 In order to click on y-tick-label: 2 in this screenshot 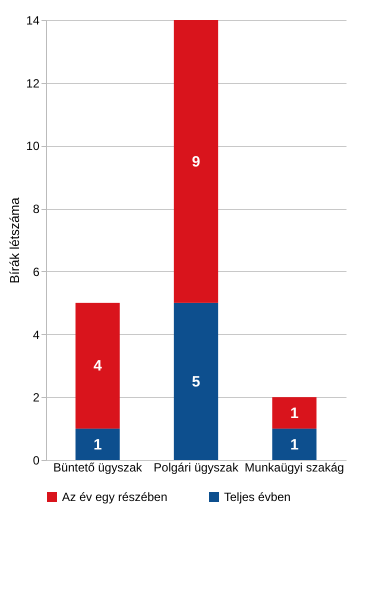, I will do `click(36, 397)`.